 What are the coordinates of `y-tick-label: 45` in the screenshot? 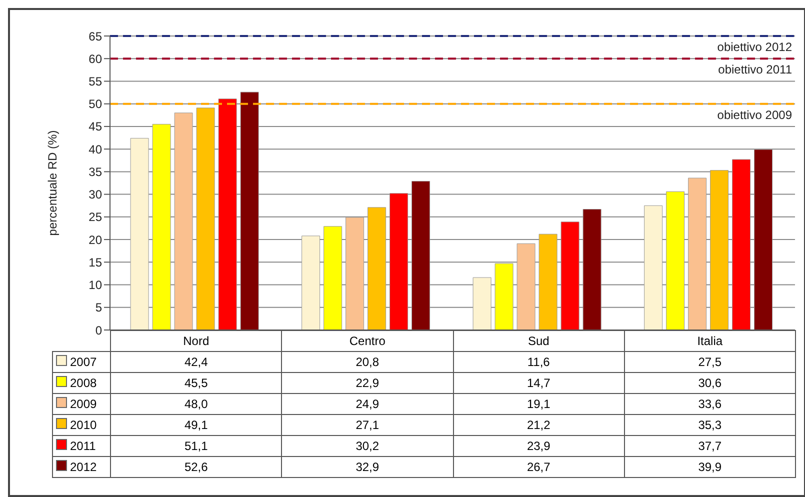 It's located at (95, 127).